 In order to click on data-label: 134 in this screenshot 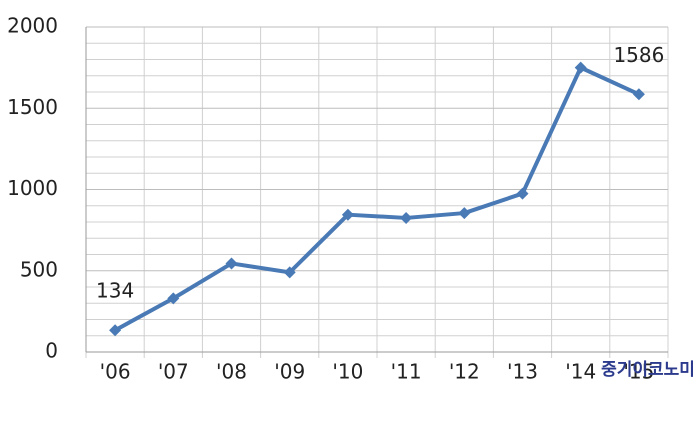, I will do `click(115, 291)`.